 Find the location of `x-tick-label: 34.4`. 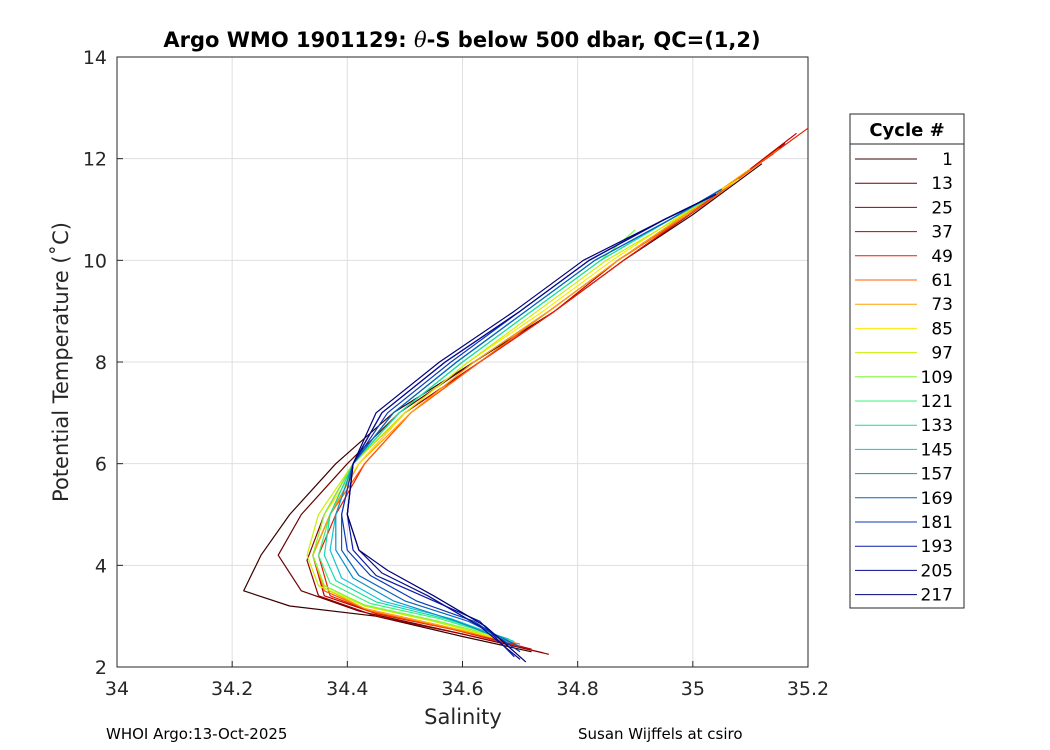

x-tick-label: 34.4 is located at coordinates (347, 689).